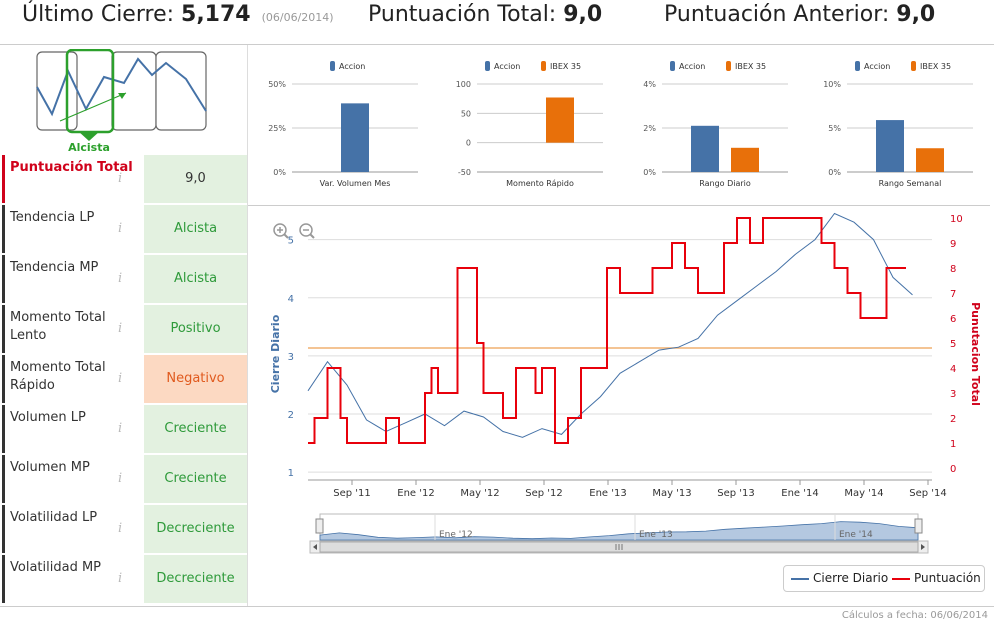 The height and width of the screenshot is (629, 994). I want to click on trend-selector: Alcista, so click(121, 101).